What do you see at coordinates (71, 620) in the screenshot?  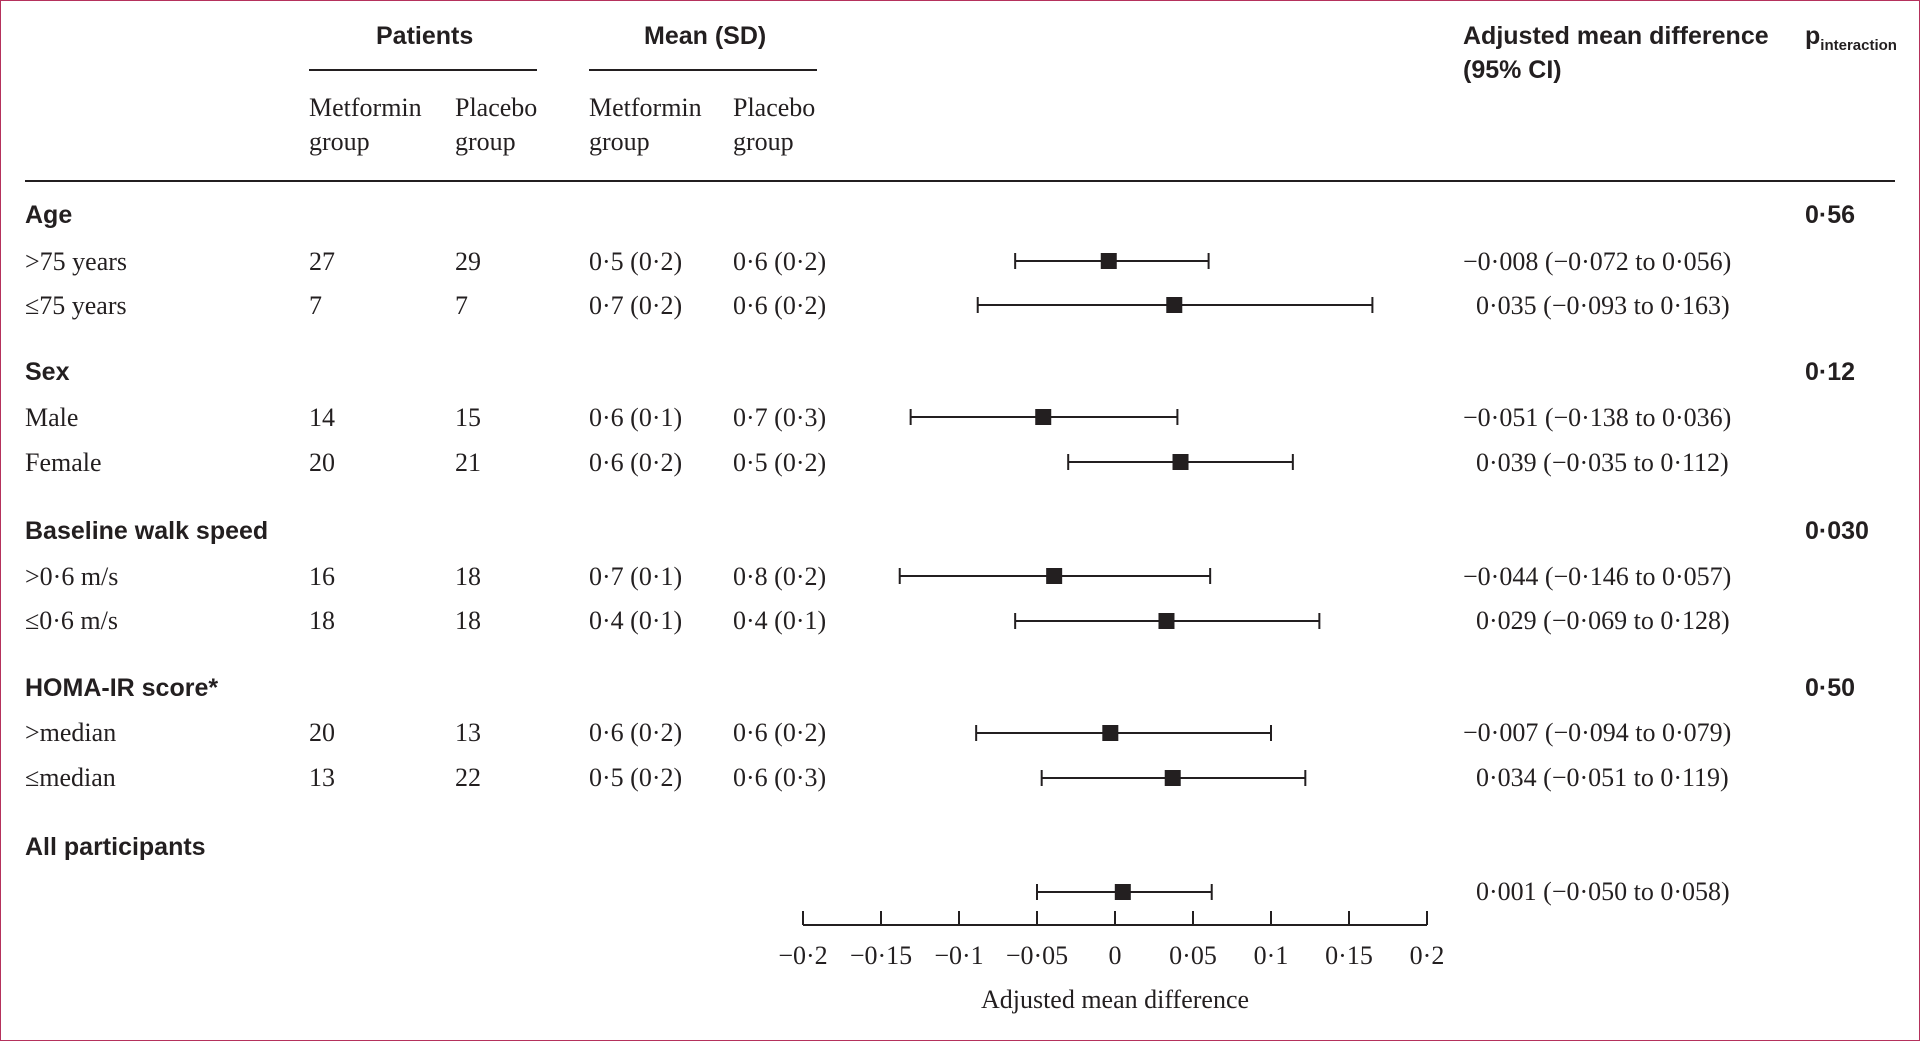 I see `row-label: ≤0·6 m/s` at bounding box center [71, 620].